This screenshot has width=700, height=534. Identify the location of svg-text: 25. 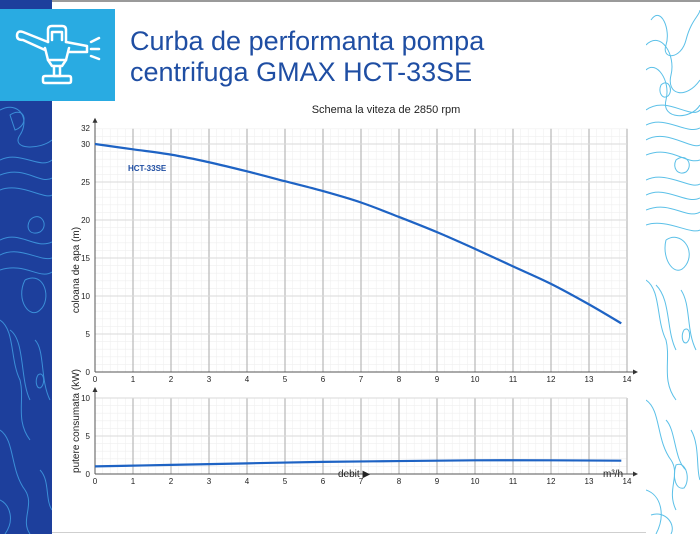
(85, 182).